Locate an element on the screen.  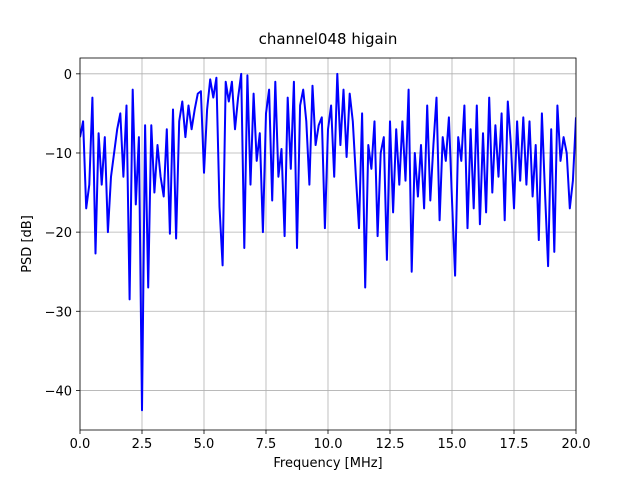
y-axis-label: PSD [dB] is located at coordinates (27, 244).